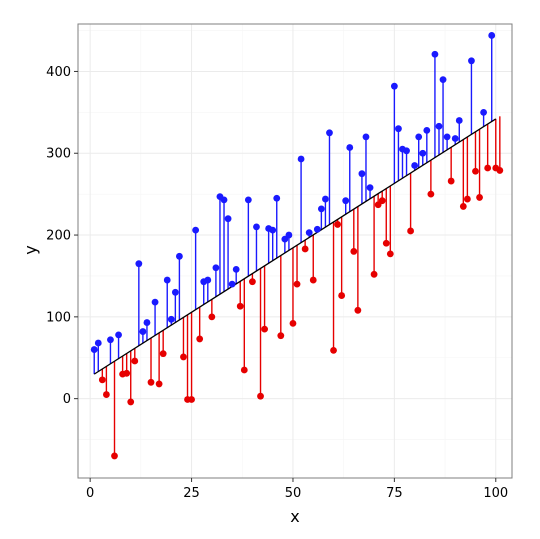  I want to click on y-tick-label: 400, so click(58, 72).